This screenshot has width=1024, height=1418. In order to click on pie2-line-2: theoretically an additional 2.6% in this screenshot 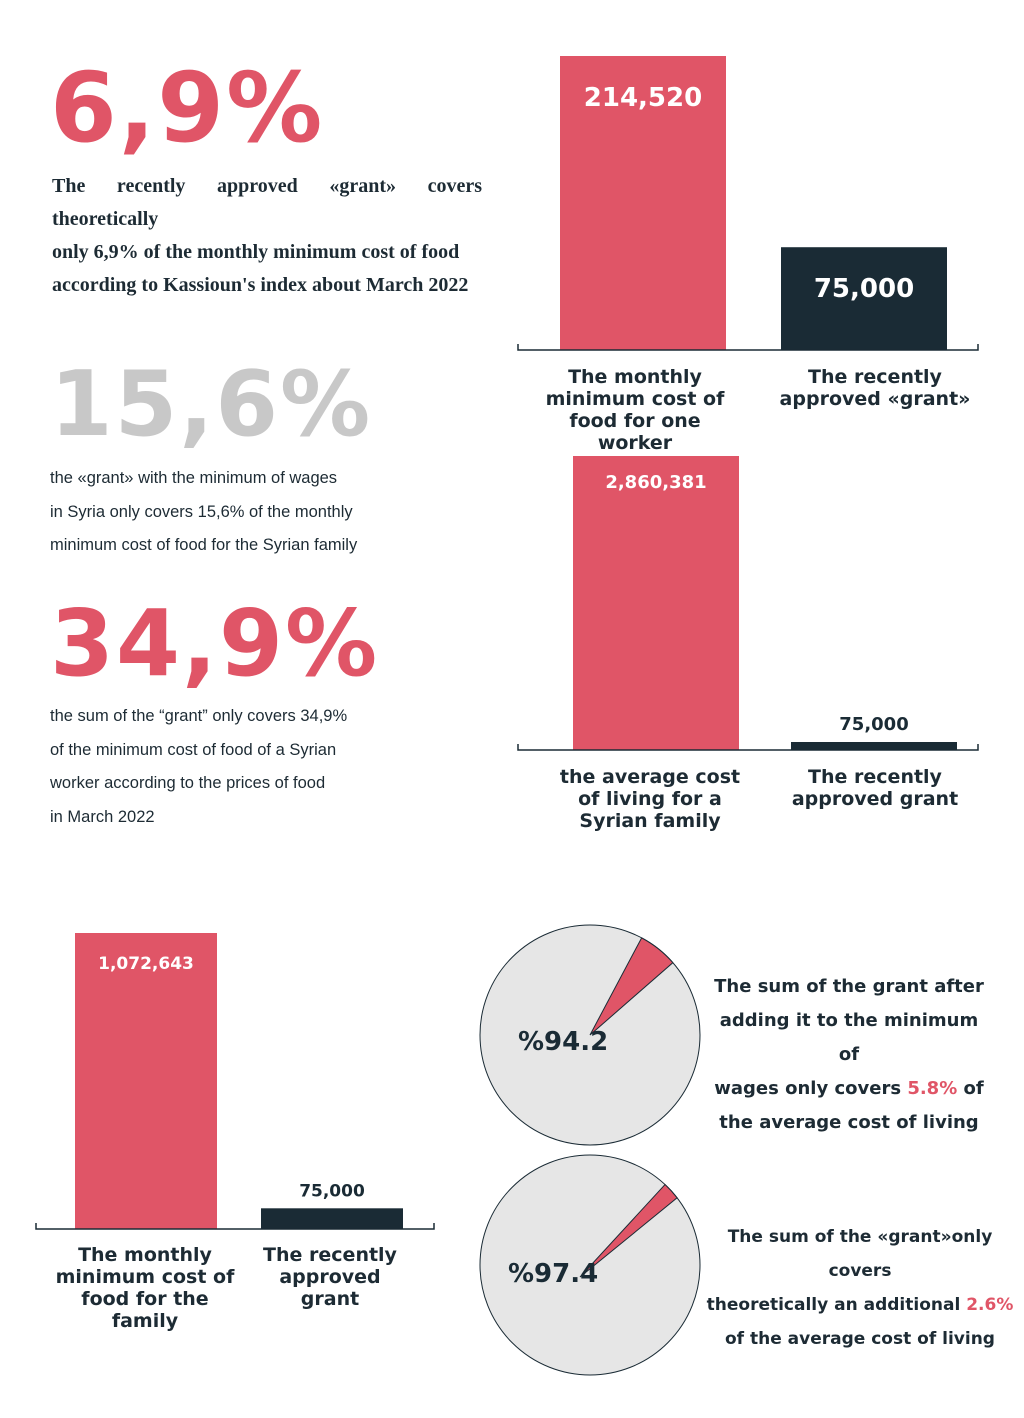, I will do `click(860, 1305)`.